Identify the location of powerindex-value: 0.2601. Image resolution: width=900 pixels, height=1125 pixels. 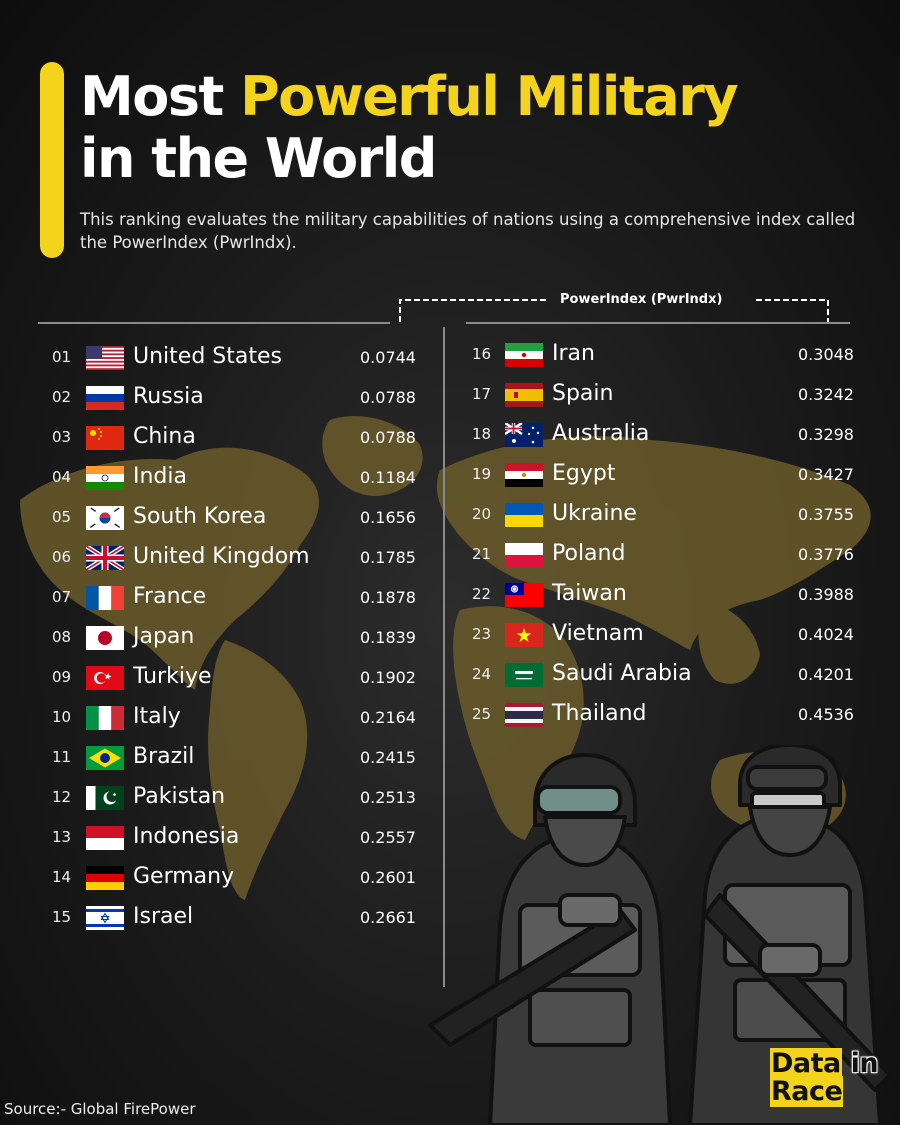
(388, 877).